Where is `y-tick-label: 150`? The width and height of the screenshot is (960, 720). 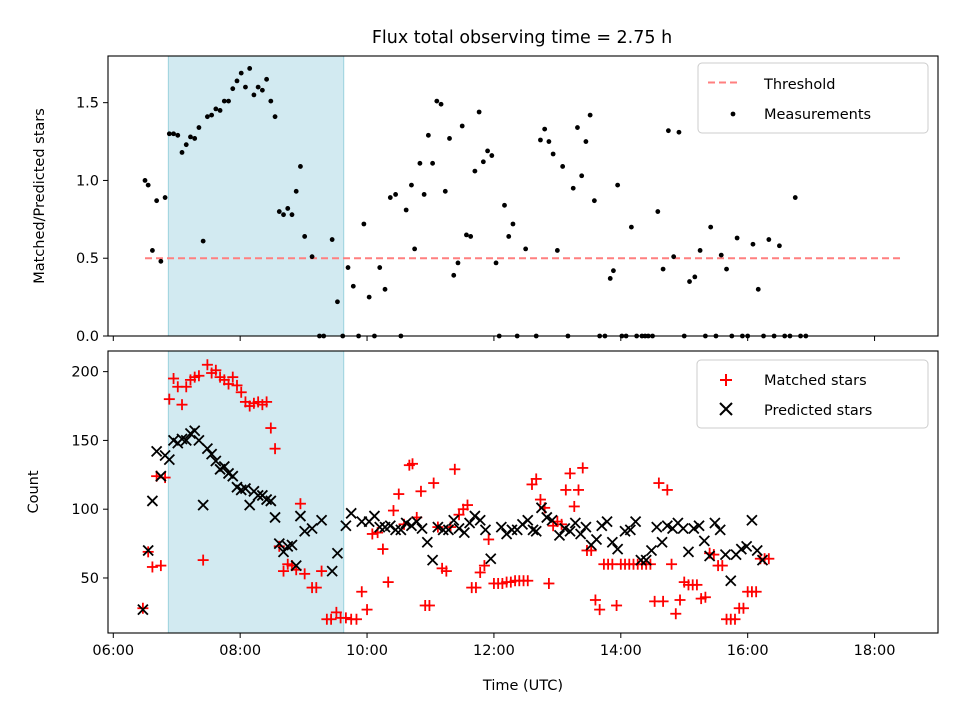 y-tick-label: 150 is located at coordinates (85, 441).